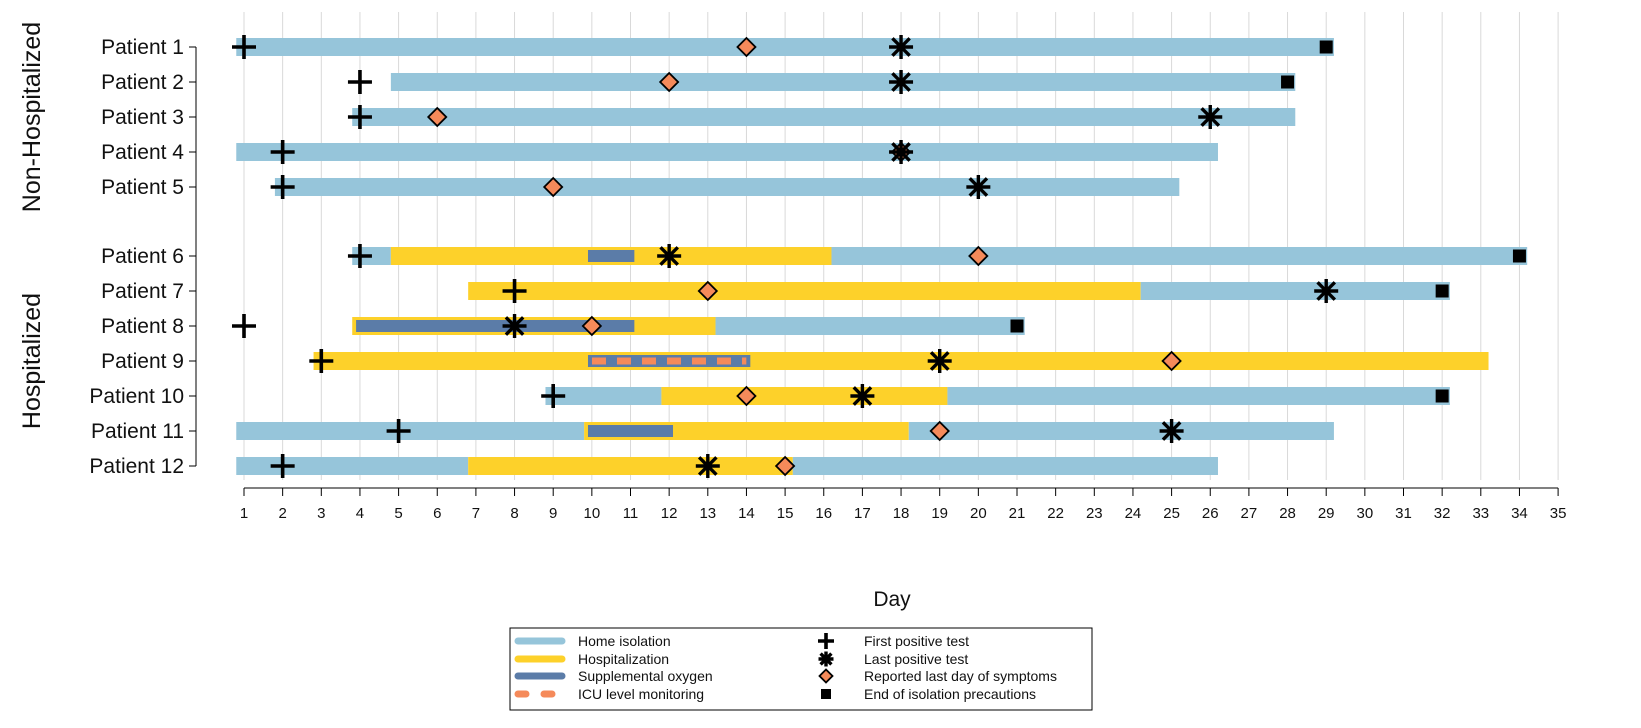  I want to click on x-tick-label: 14, so click(746, 513).